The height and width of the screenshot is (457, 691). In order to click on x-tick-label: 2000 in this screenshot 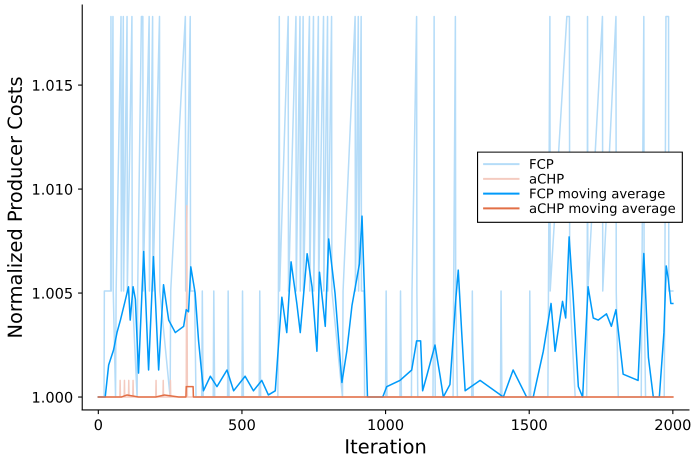, I will do `click(672, 424)`.